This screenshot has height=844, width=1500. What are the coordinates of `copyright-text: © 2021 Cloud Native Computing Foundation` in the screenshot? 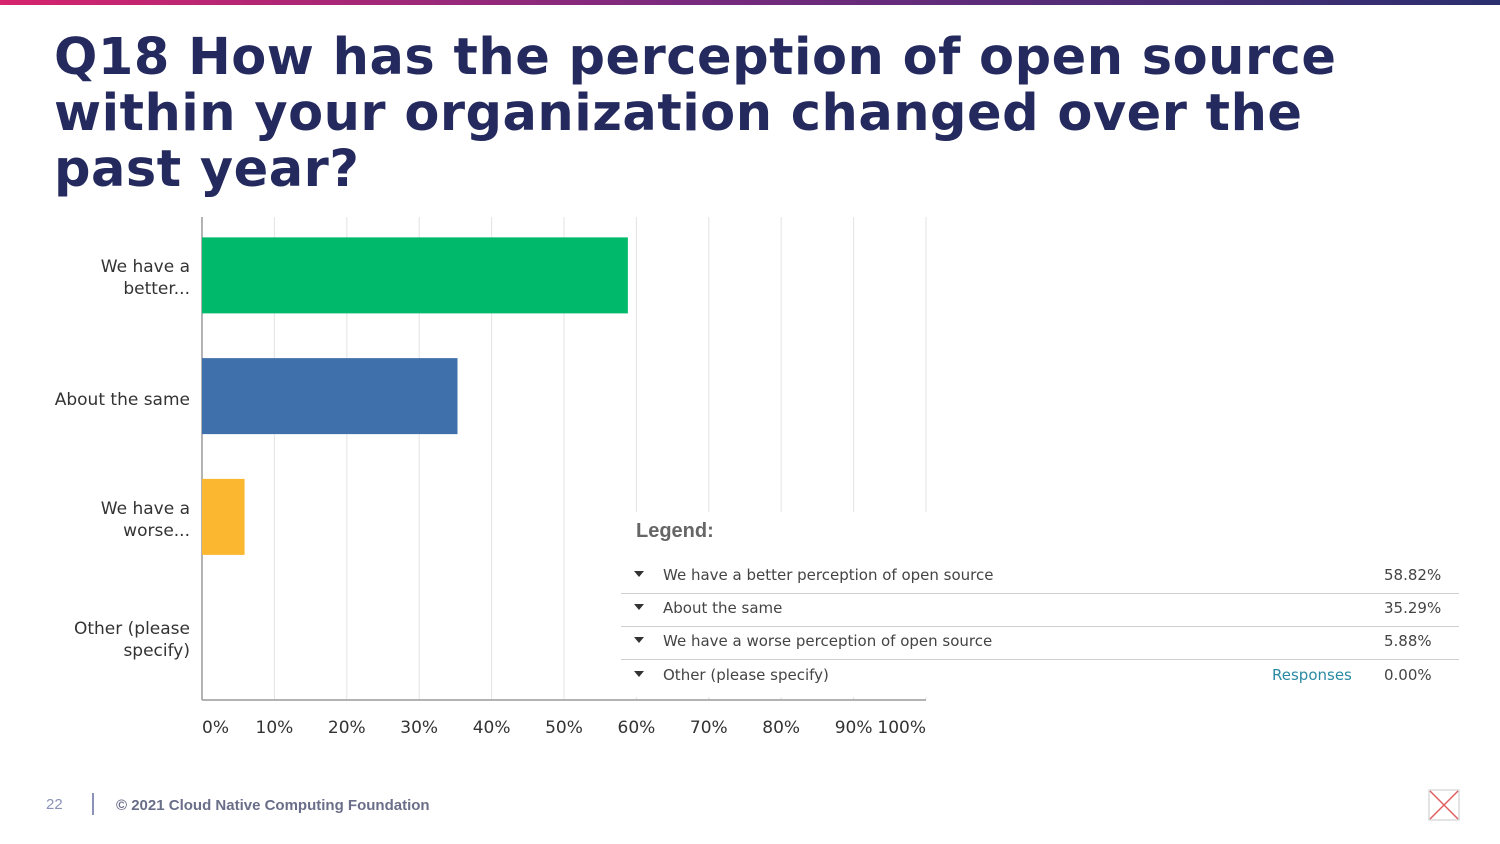 It's located at (273, 805).